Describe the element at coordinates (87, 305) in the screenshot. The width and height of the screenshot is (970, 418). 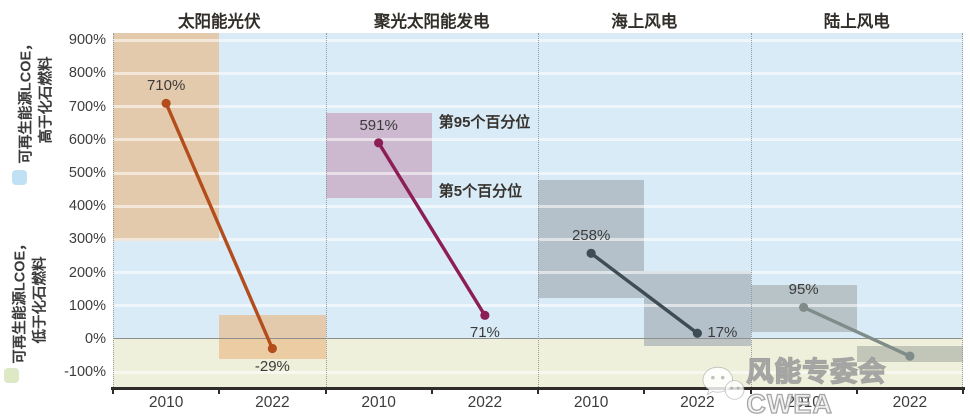
I see `y-tick-label: 100%` at that location.